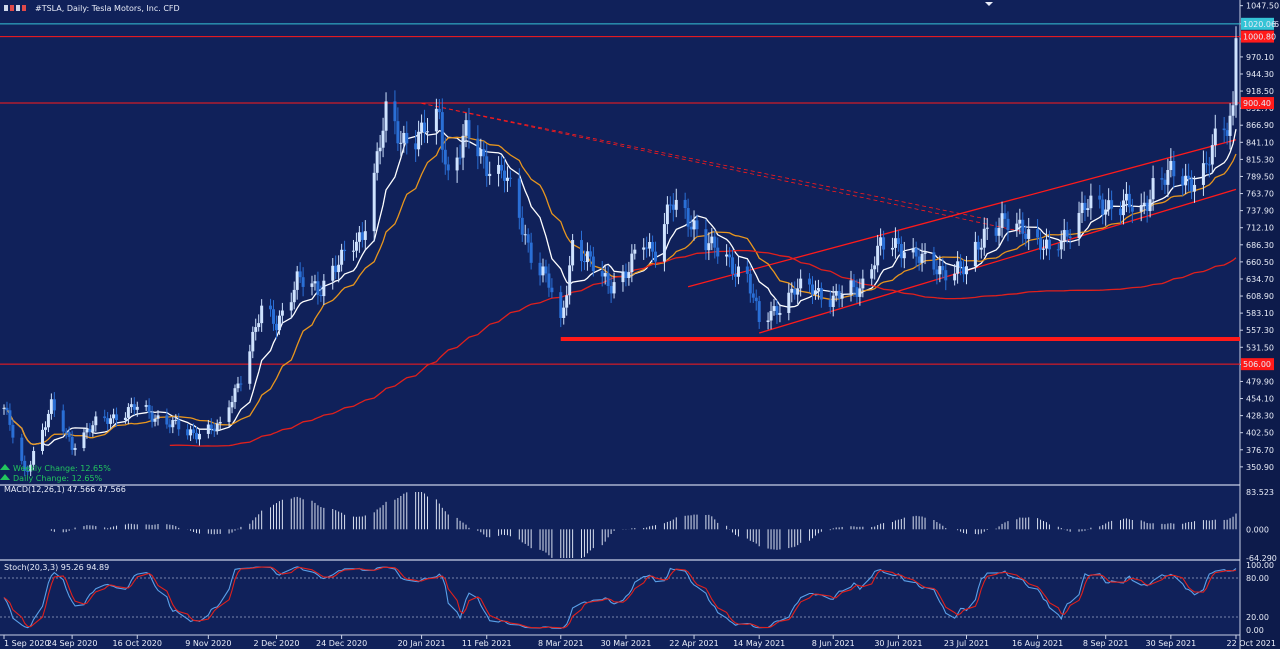 This screenshot has width=1280, height=649. I want to click on price-tick-label: 944.30, so click(1260, 74).